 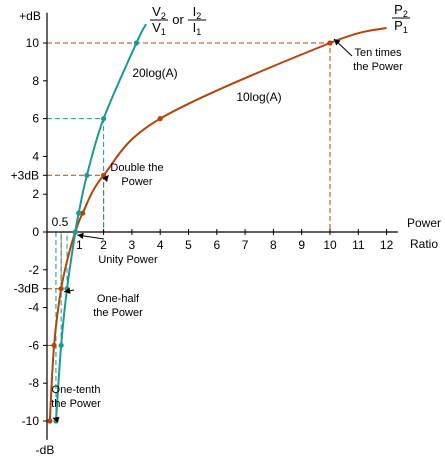 I want to click on y-special-label: +3dB, so click(x=25, y=175).